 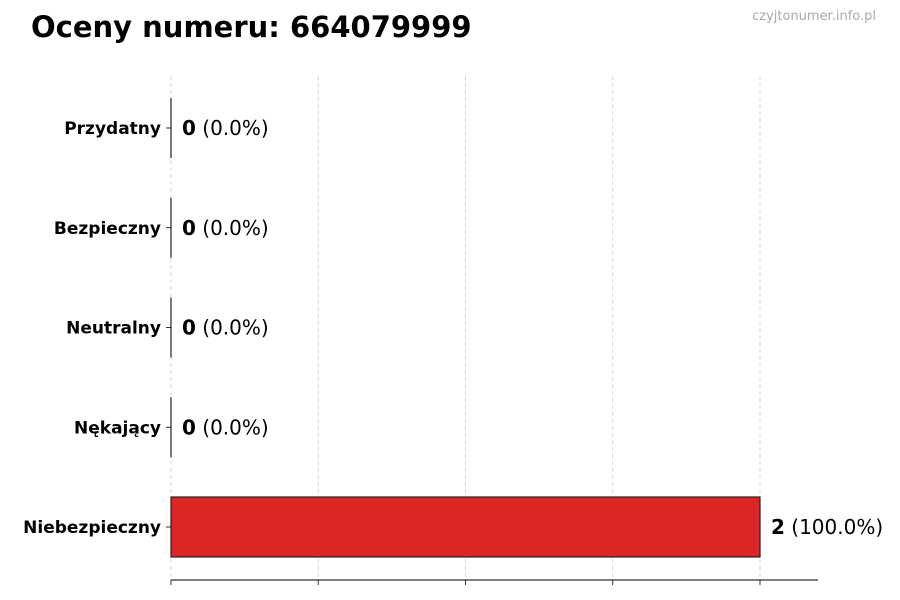 I want to click on data-label-value: 2, so click(x=778, y=527).